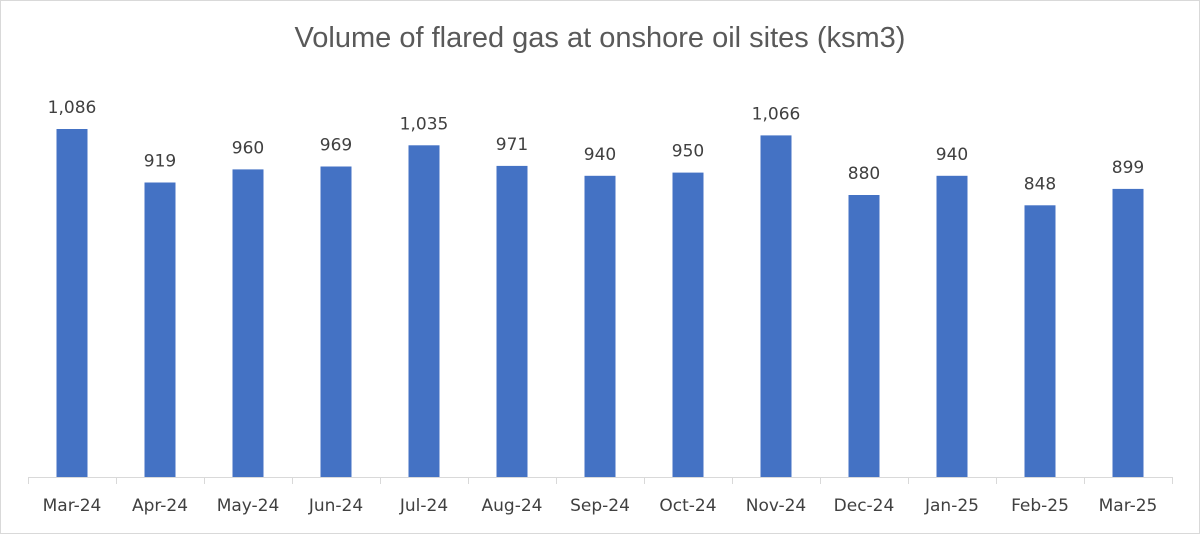  What do you see at coordinates (600, 480) in the screenshot?
I see `x-axis-ticks` at bounding box center [600, 480].